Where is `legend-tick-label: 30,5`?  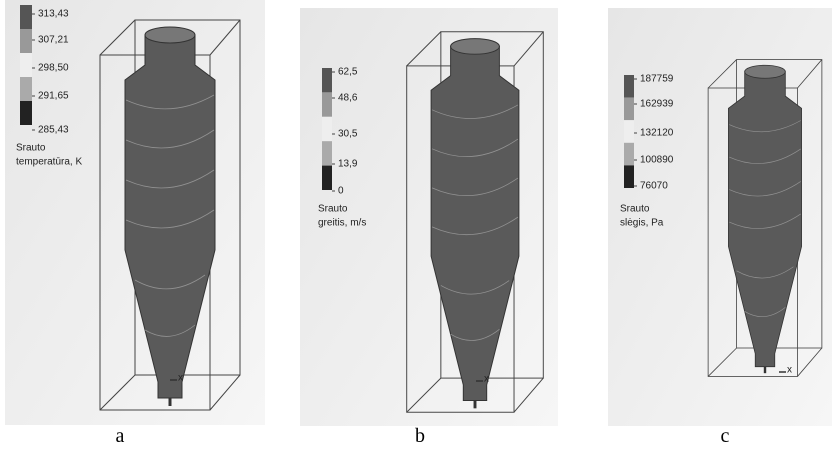
legend-tick-label: 30,5 is located at coordinates (348, 134).